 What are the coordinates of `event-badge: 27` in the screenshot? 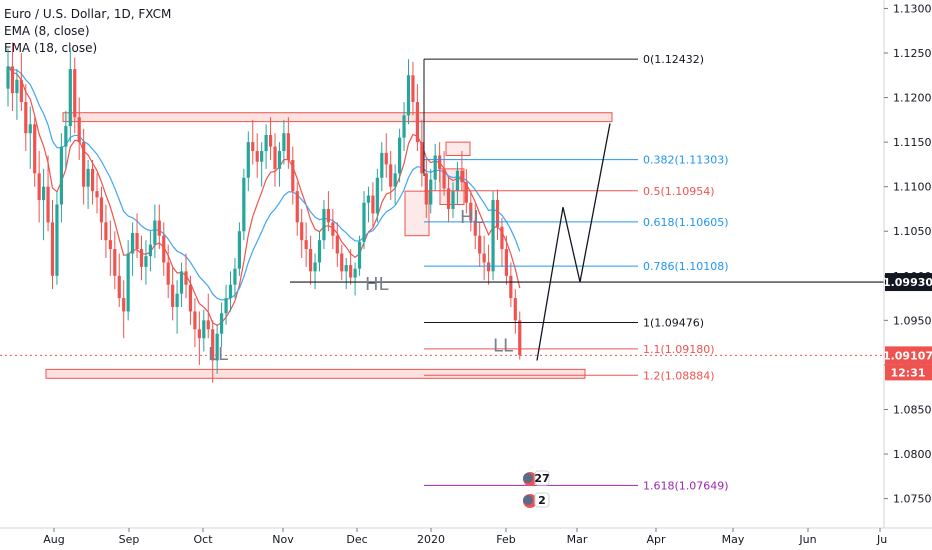 It's located at (536, 478).